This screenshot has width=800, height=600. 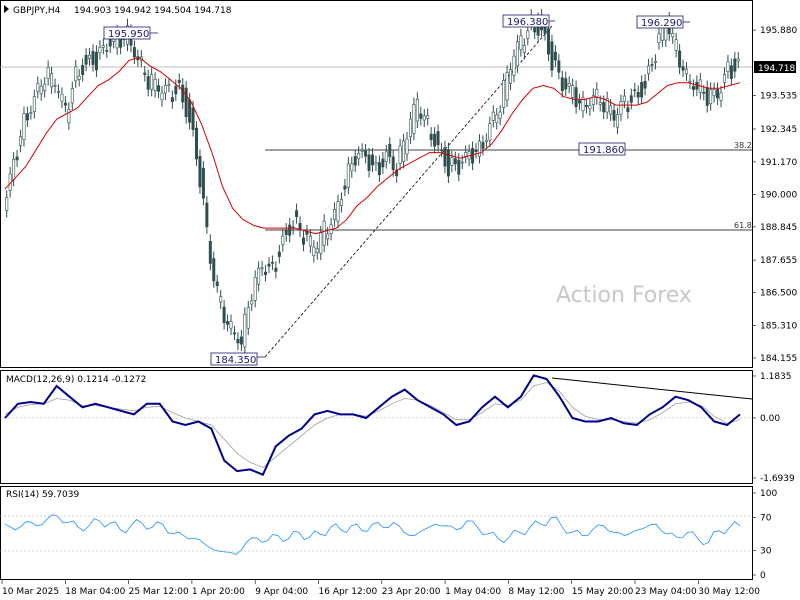 I want to click on high2-value: 196.380, so click(x=527, y=22).